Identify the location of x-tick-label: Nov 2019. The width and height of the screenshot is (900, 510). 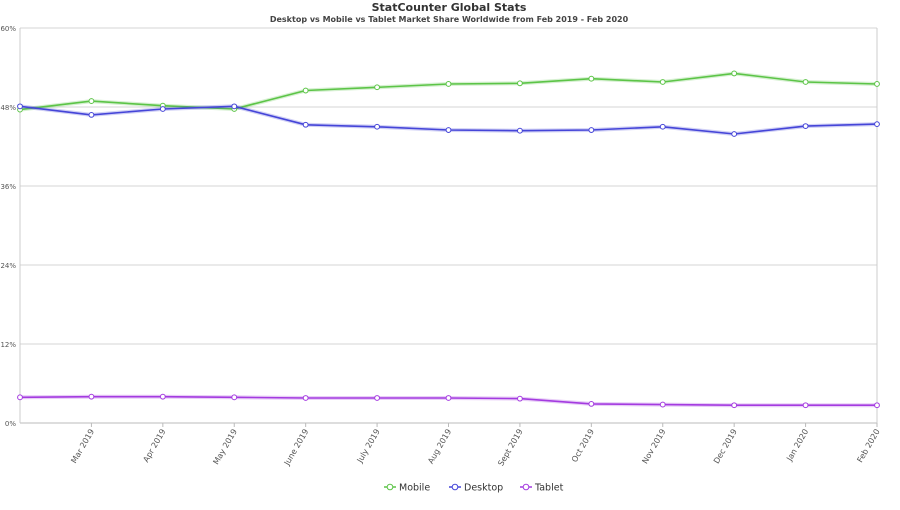
(653, 447).